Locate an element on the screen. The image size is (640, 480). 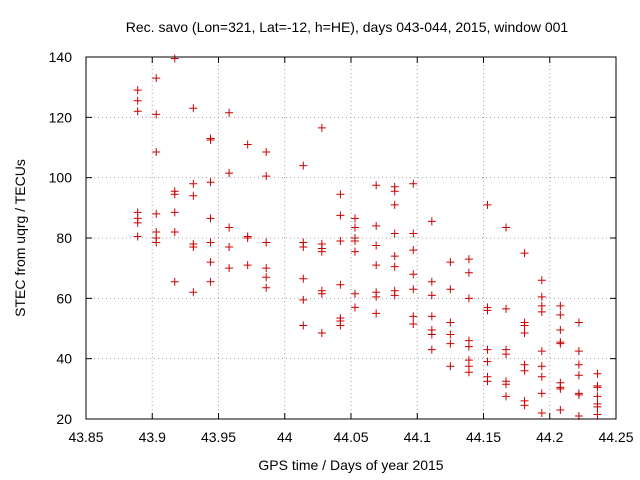
x-tick-label: 44.05 is located at coordinates (350, 437).